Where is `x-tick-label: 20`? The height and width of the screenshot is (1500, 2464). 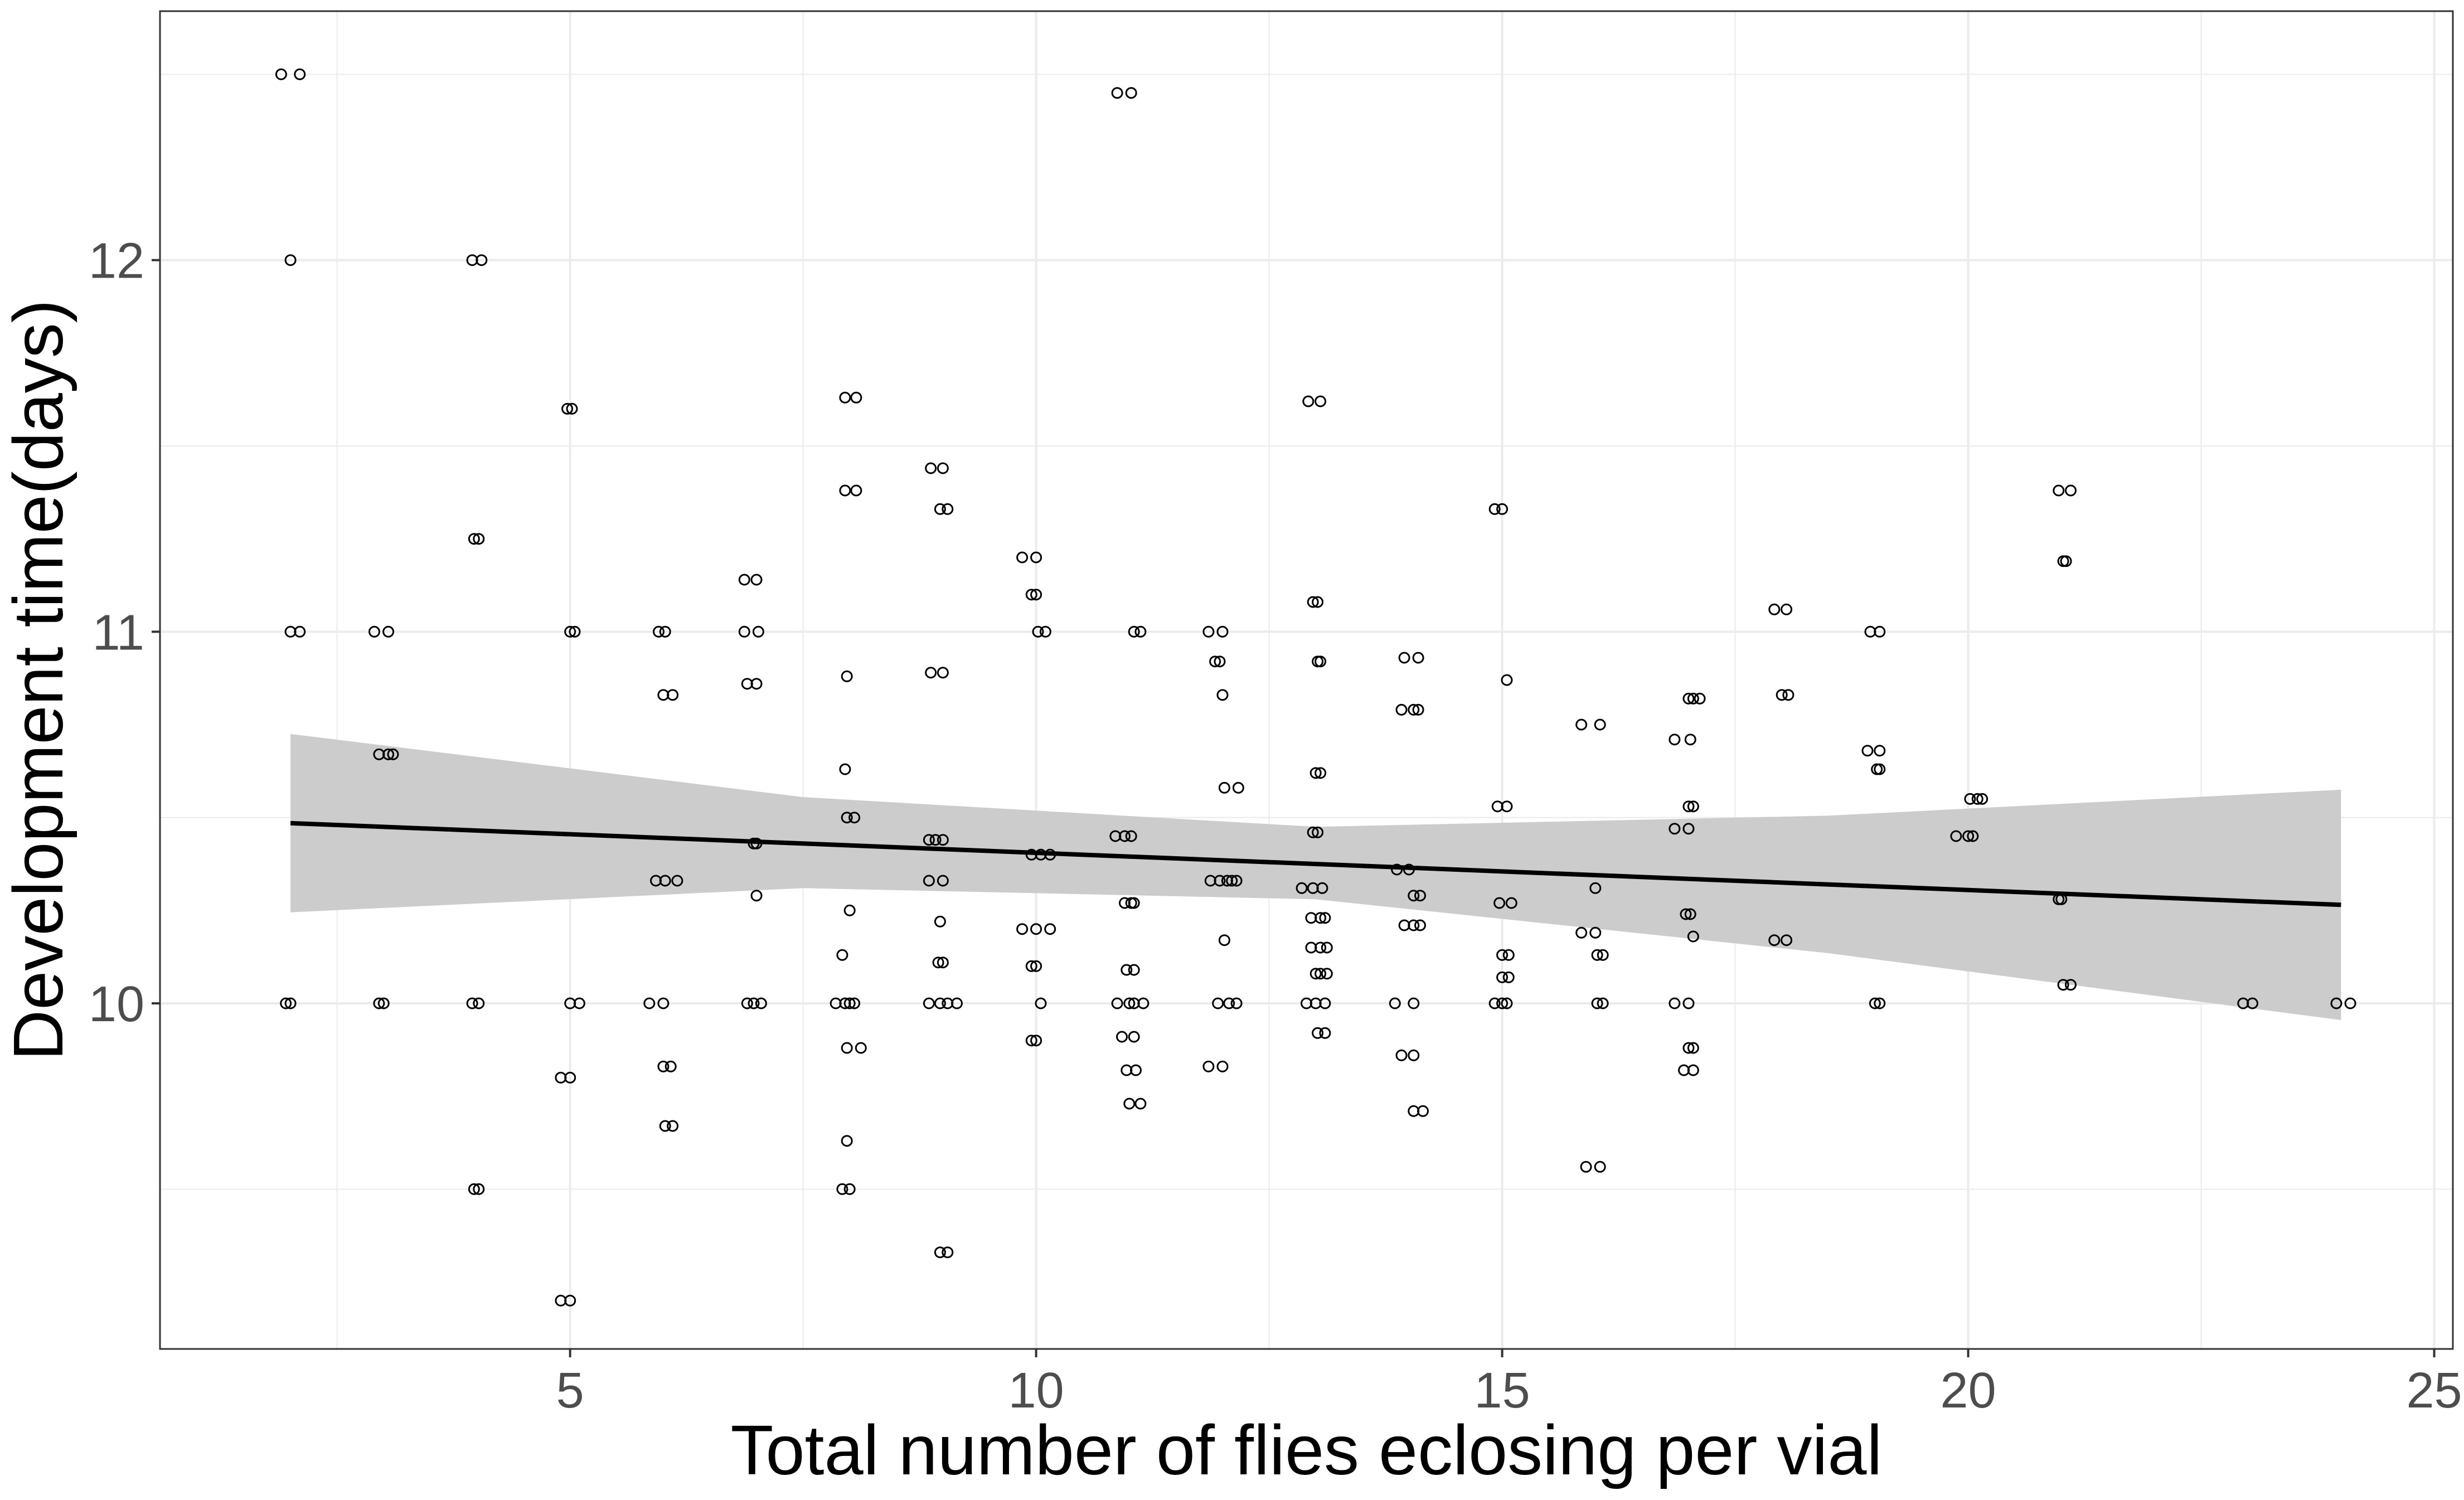 x-tick-label: 20 is located at coordinates (1968, 1391).